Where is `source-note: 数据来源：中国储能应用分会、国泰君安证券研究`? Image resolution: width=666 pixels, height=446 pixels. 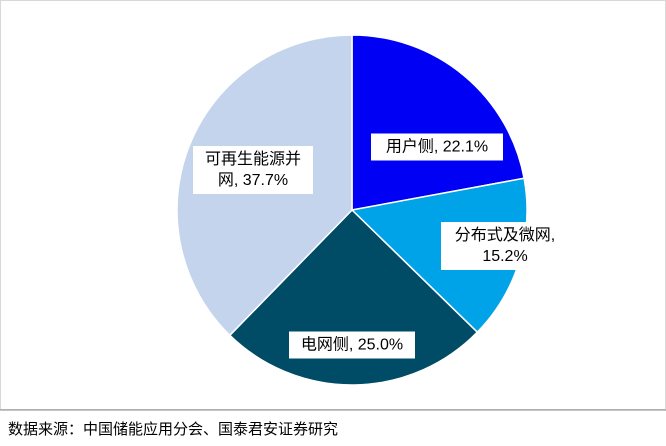 source-note: 数据来源：中国储能应用分会、国泰君安证券研究 is located at coordinates (173, 429).